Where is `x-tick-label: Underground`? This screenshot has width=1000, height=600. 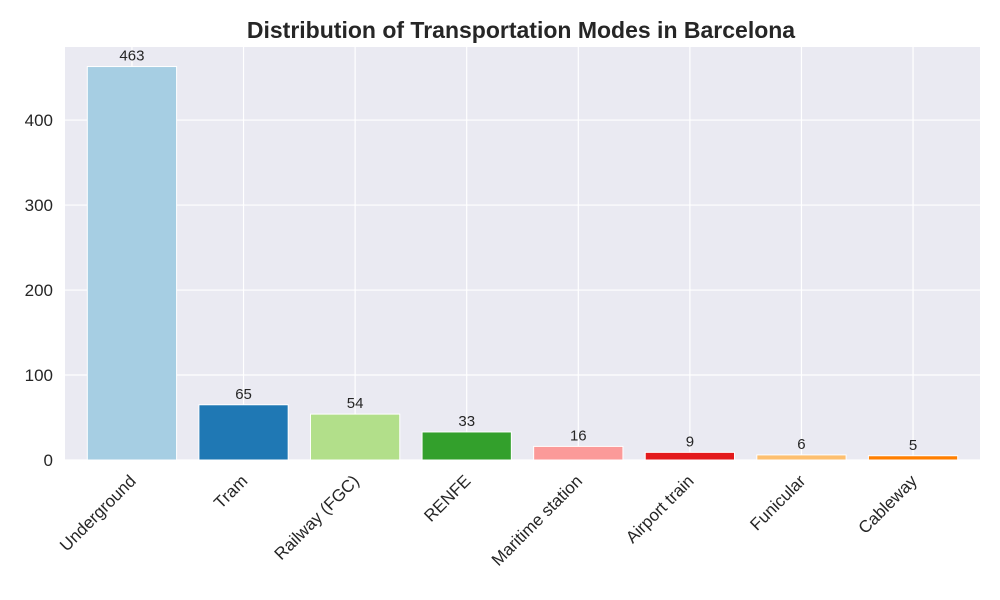 x-tick-label: Underground is located at coordinates (98, 513).